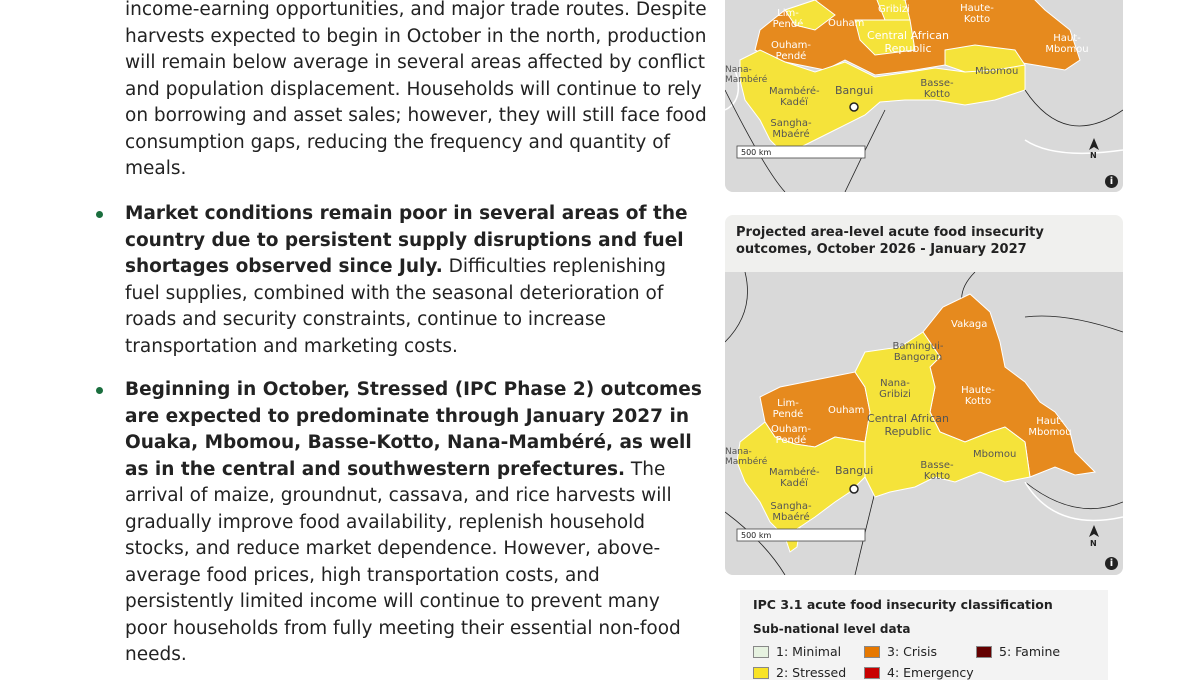  I want to click on map2-label-bangui: Bangui, so click(854, 470).